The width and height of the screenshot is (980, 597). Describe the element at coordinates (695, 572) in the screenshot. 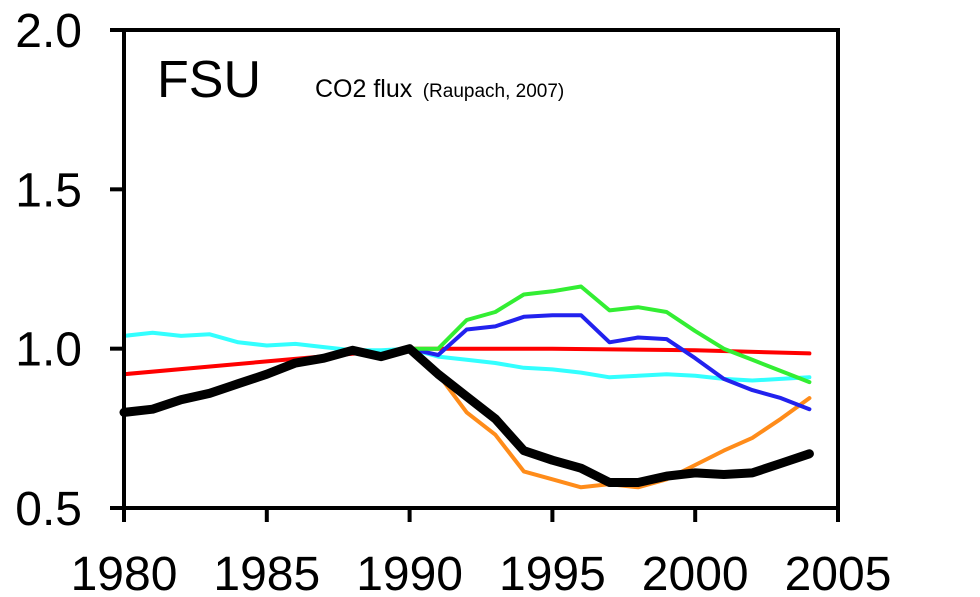

I see `x-tick-label: 2000` at that location.